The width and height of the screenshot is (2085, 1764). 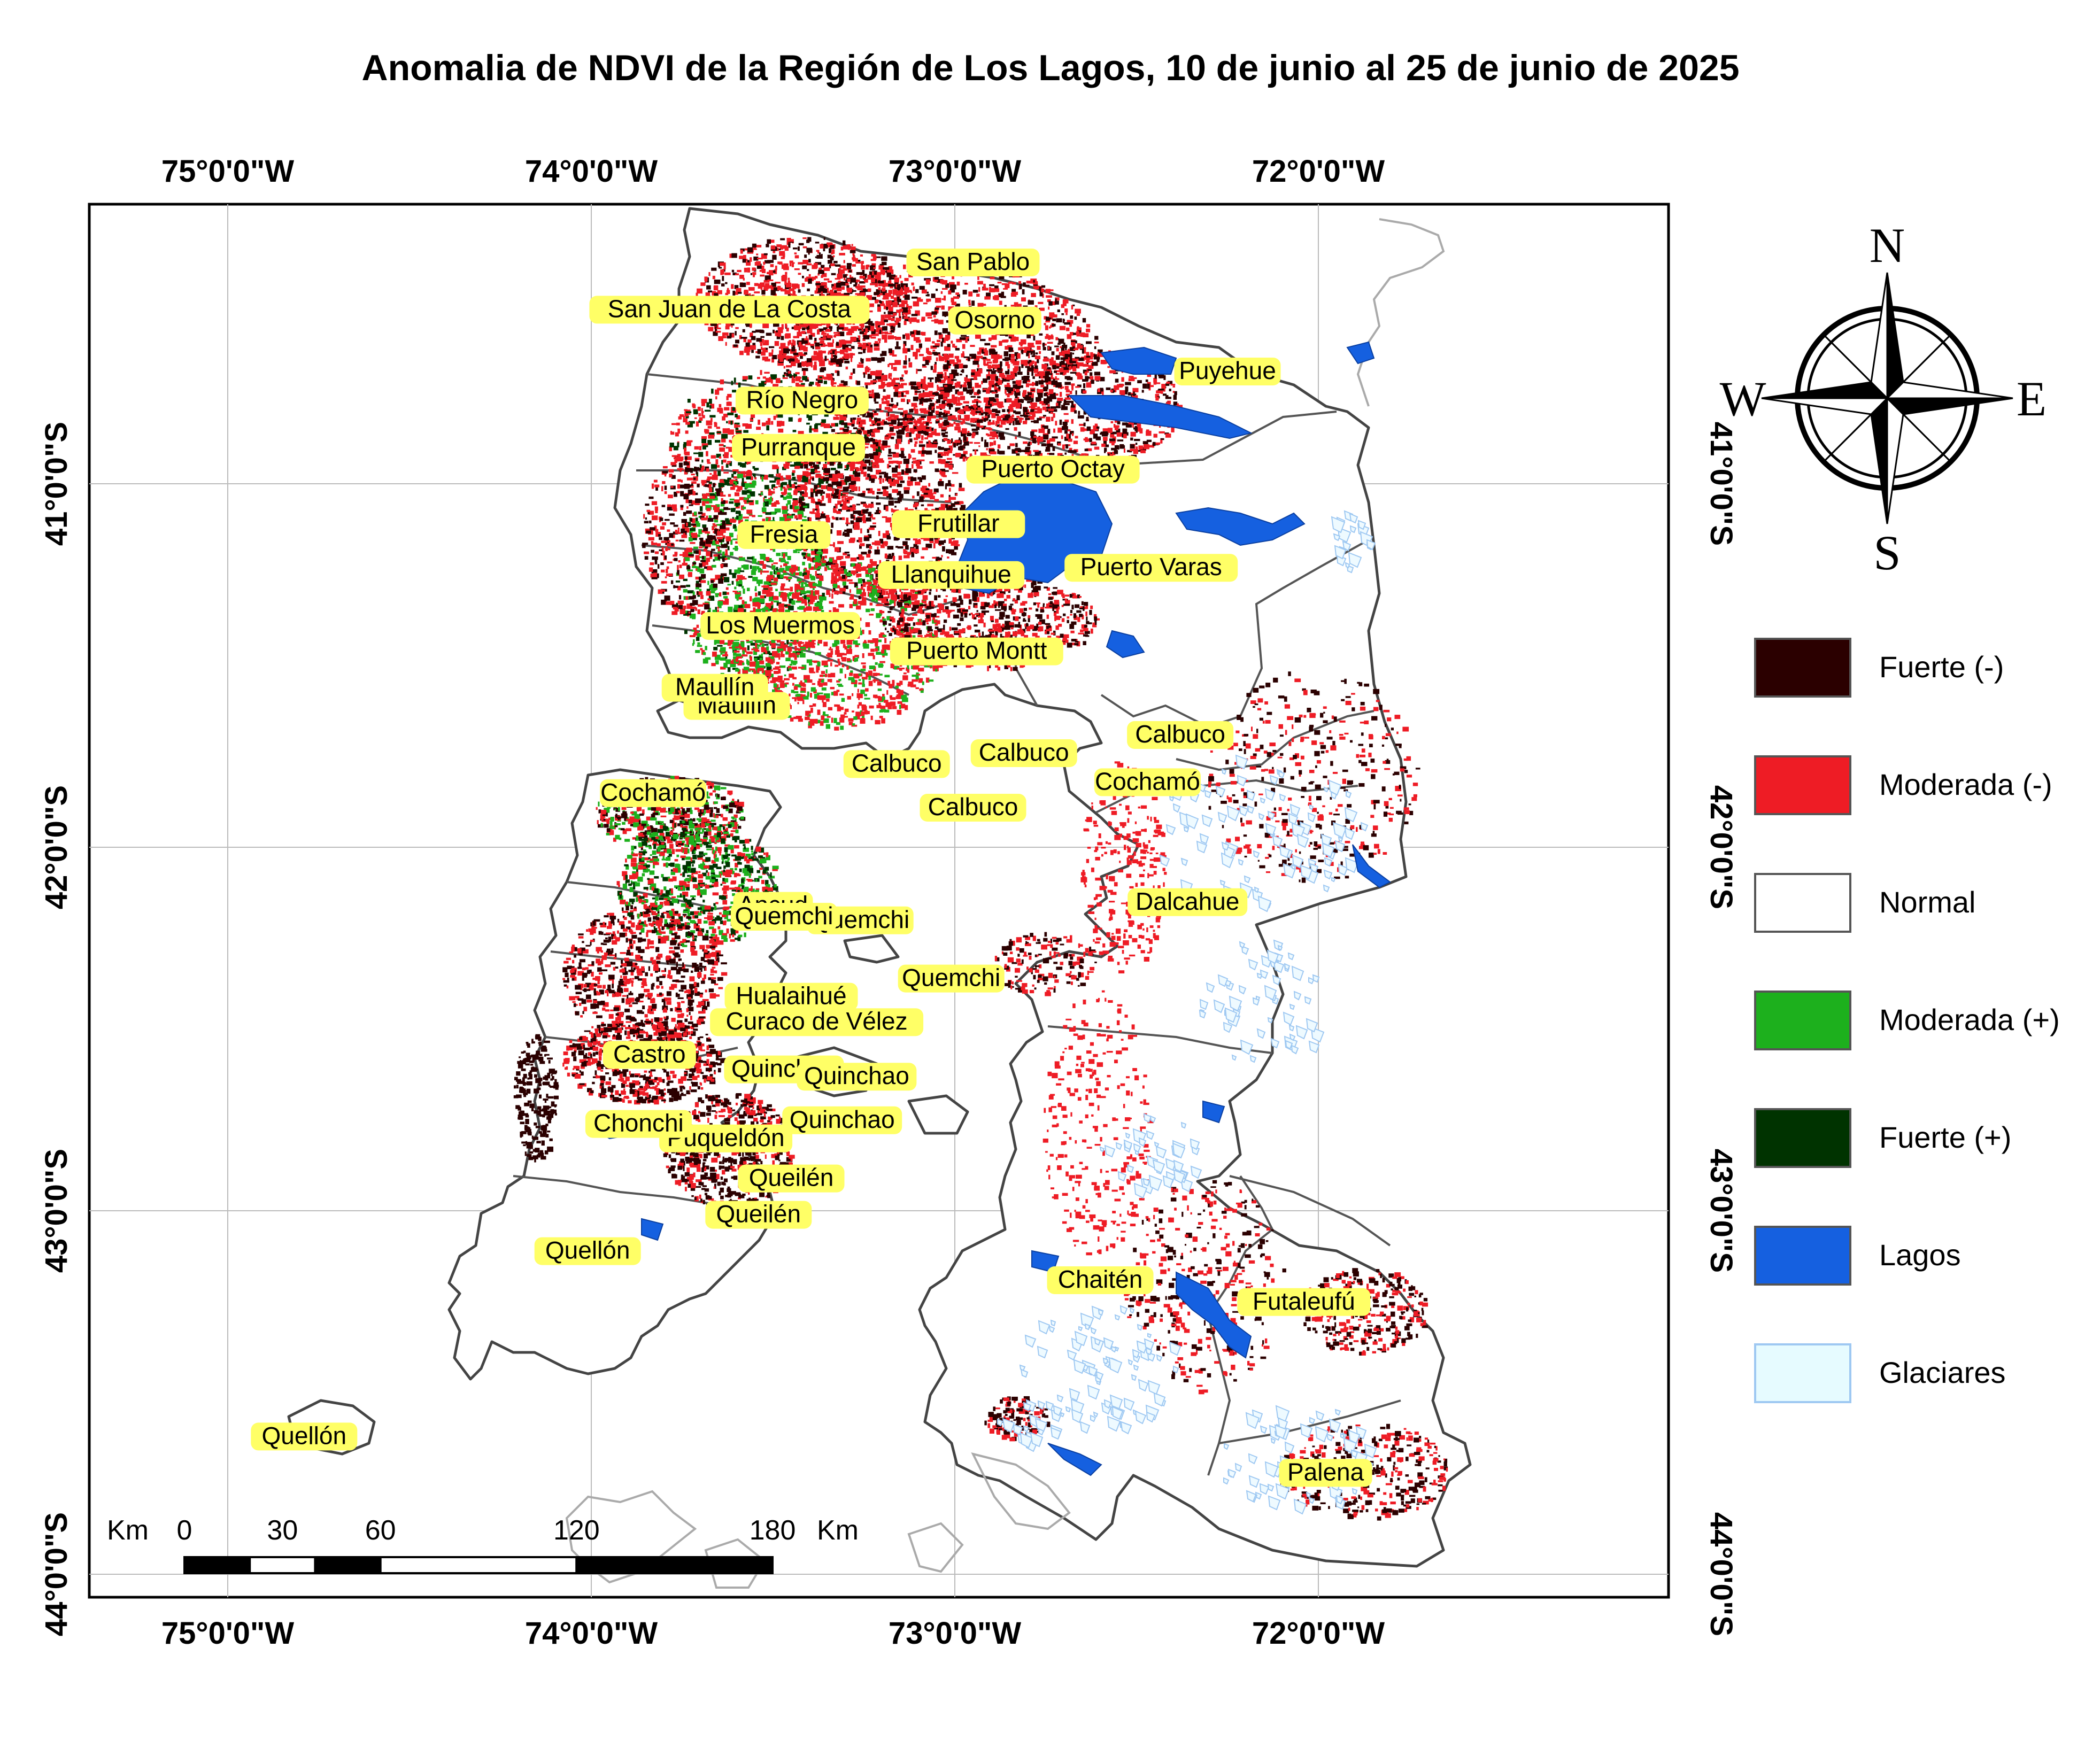 I want to click on place-label: Cochamó, so click(x=1147, y=782).